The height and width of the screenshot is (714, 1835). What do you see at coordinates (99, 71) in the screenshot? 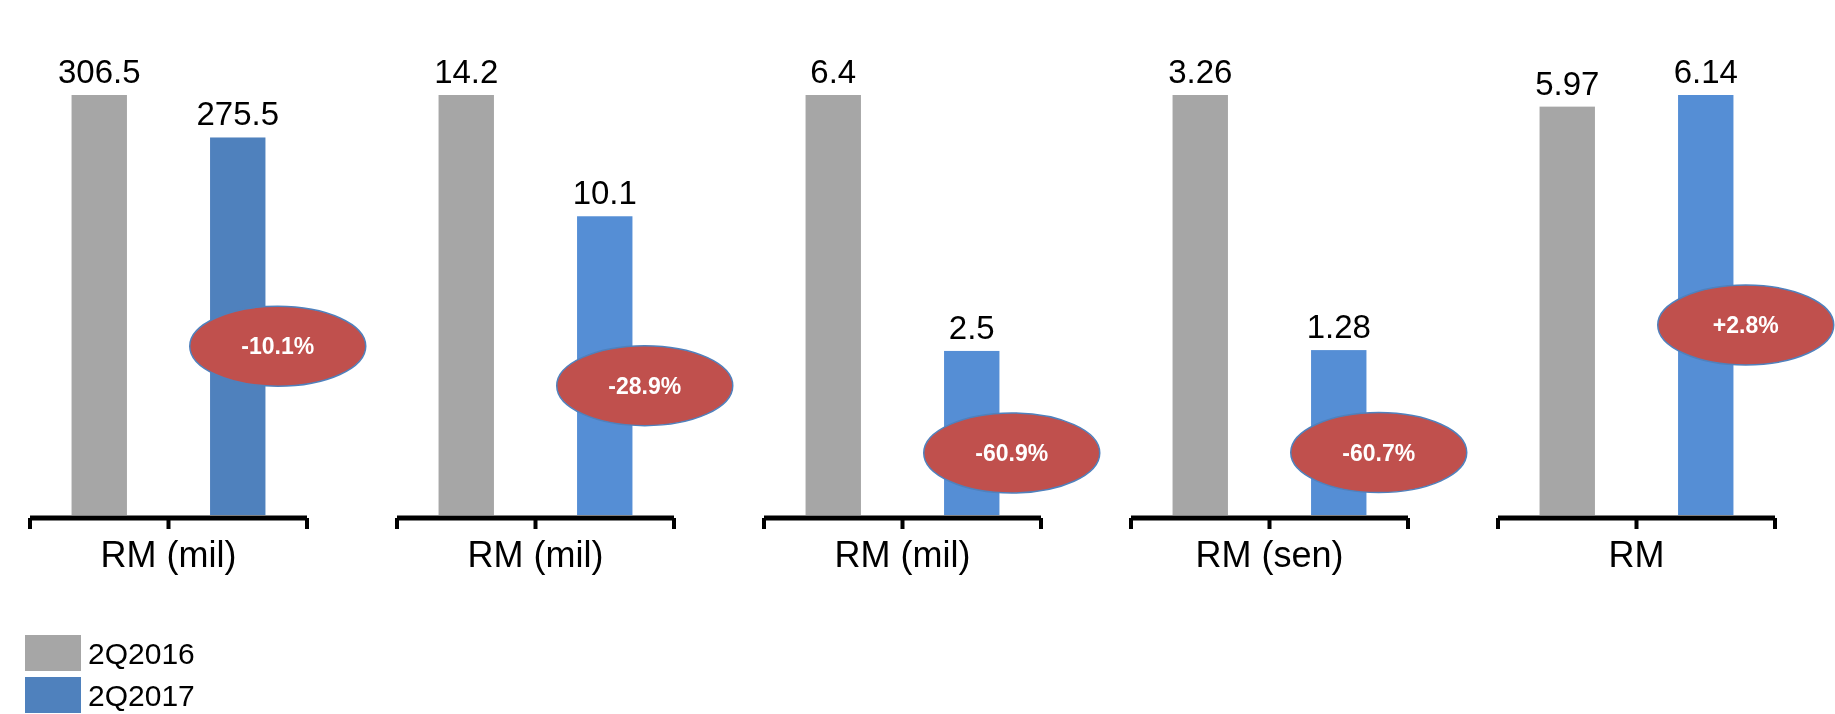
I see `data-label: 306.5` at bounding box center [99, 71].